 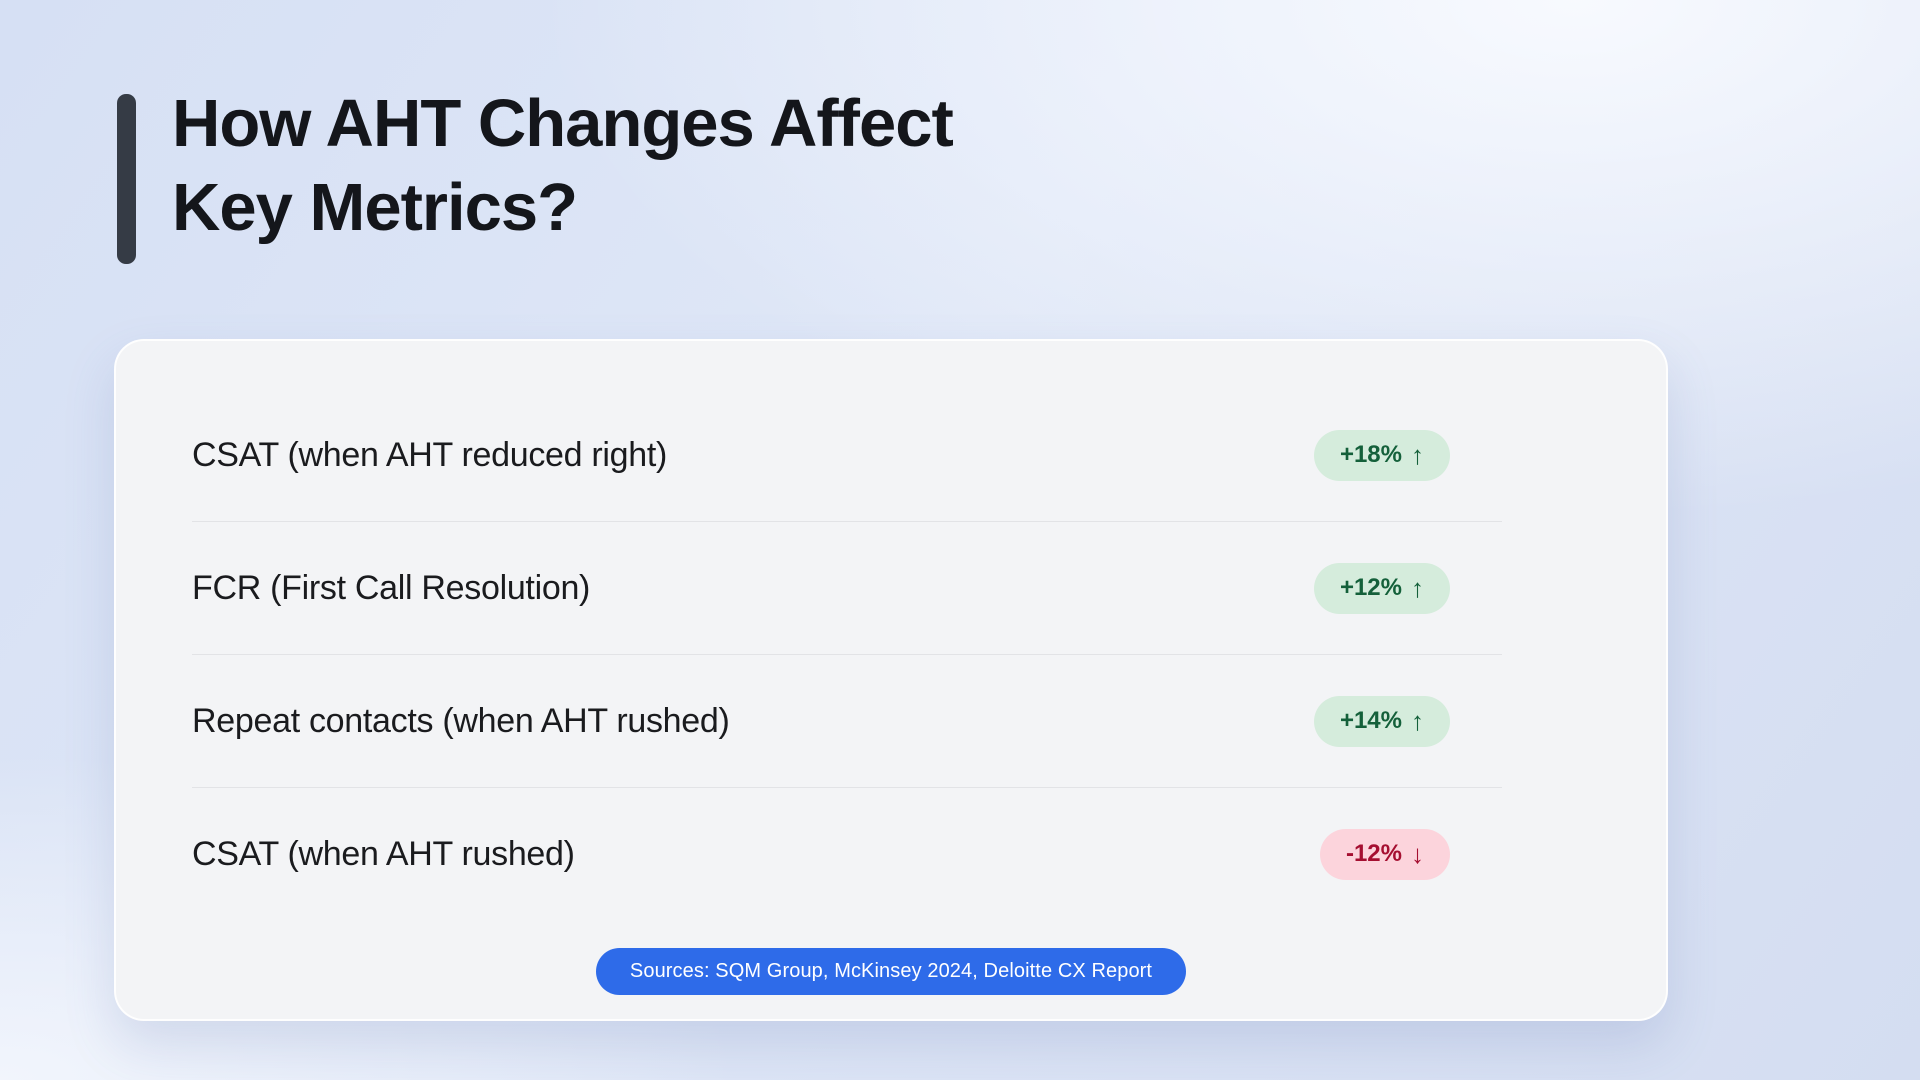 I want to click on metric-row: Repeat contacts (when AHT rushed) +14% ↑, so click(x=847, y=721).